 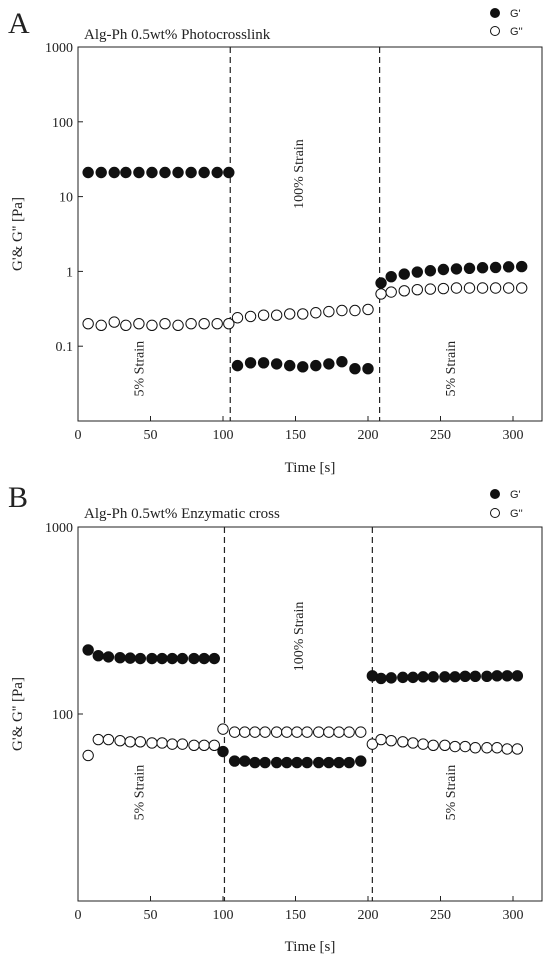 I want to click on panel-b-y-tick-label: 100, so click(x=62, y=715).